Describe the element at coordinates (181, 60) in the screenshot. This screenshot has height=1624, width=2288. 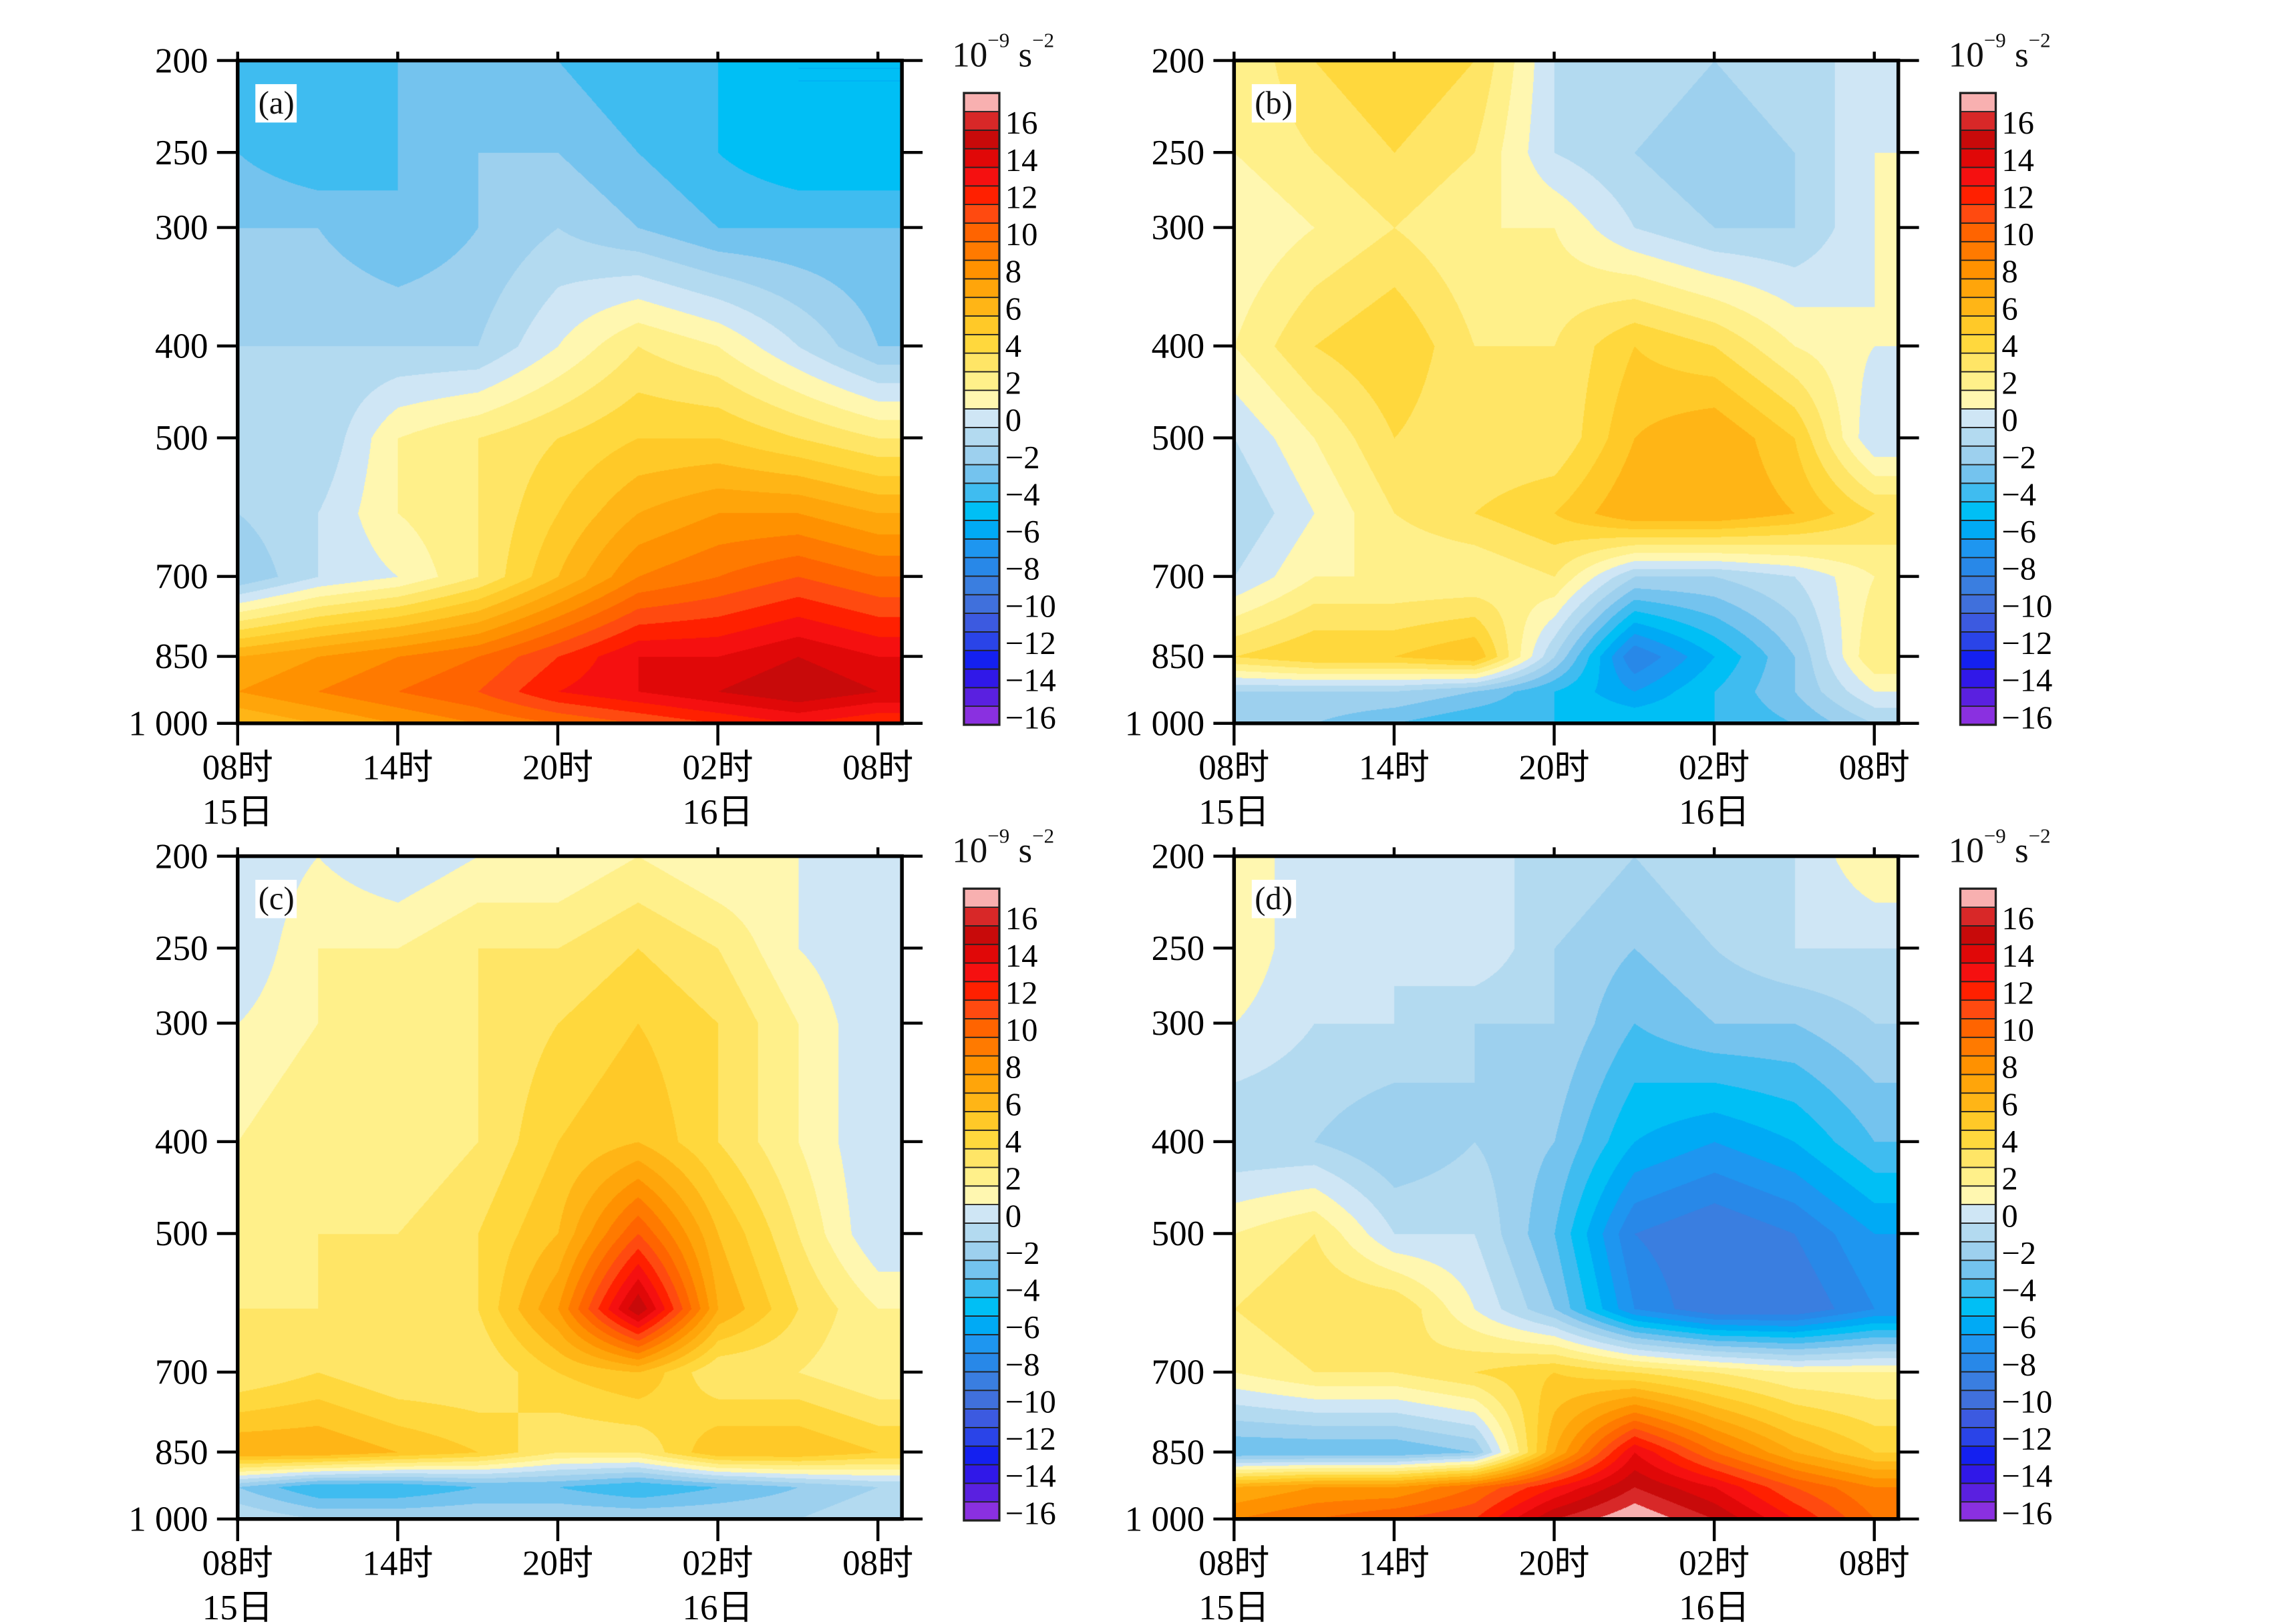
I see `y-tick-label: 200` at that location.